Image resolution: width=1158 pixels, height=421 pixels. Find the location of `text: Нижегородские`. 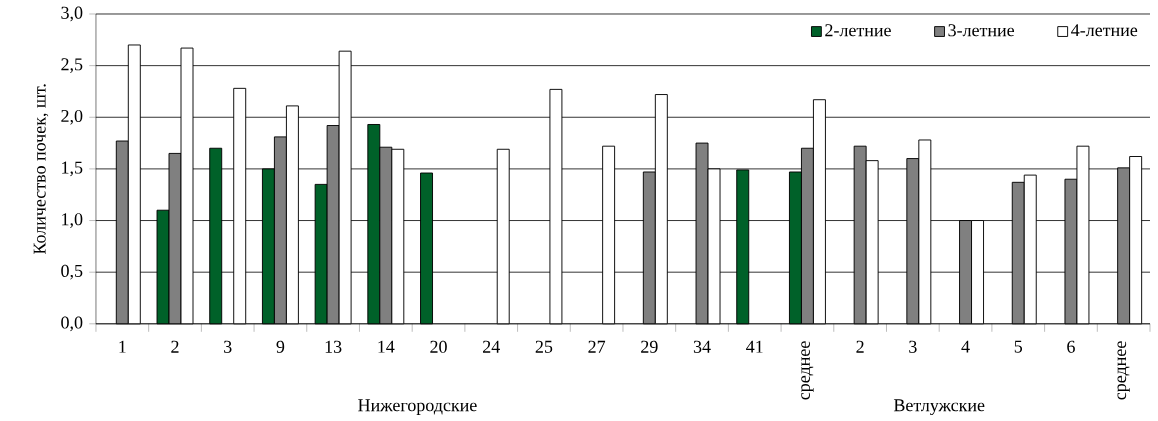

text: Нижегородские is located at coordinates (417, 407).